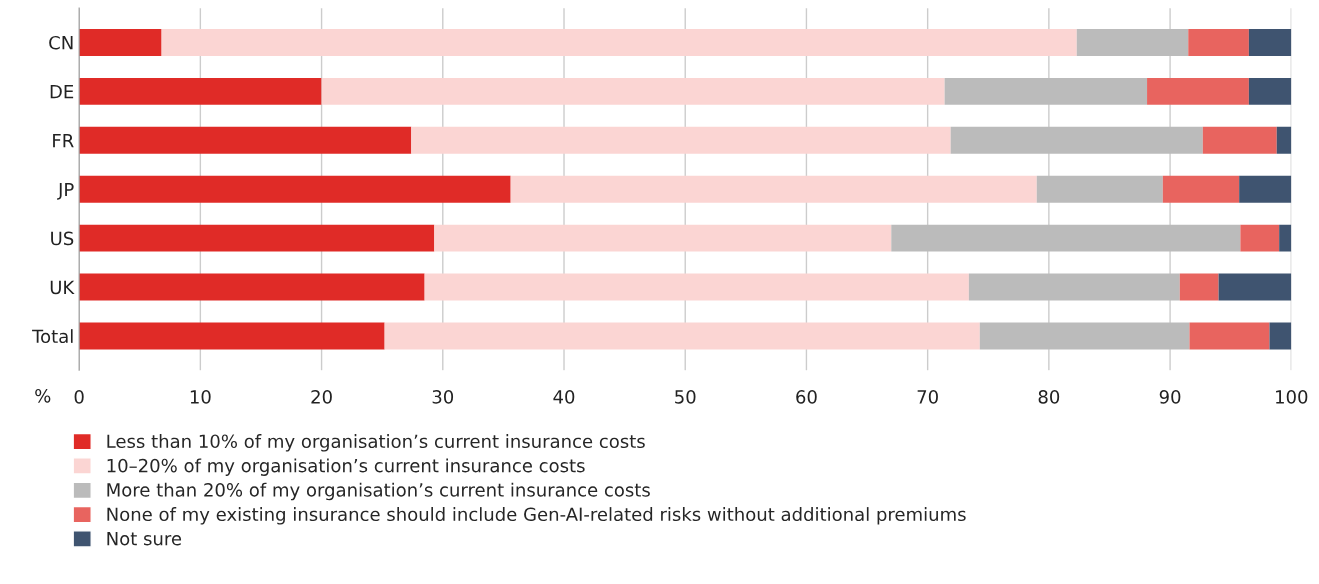 The width and height of the screenshot is (1319, 584). I want to click on x-tick-label: 70, so click(927, 397).